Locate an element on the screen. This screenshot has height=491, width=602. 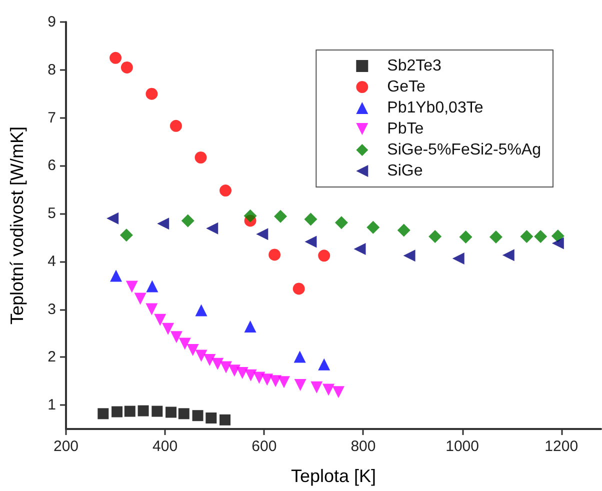
legend-label: PbTe is located at coordinates (405, 129).